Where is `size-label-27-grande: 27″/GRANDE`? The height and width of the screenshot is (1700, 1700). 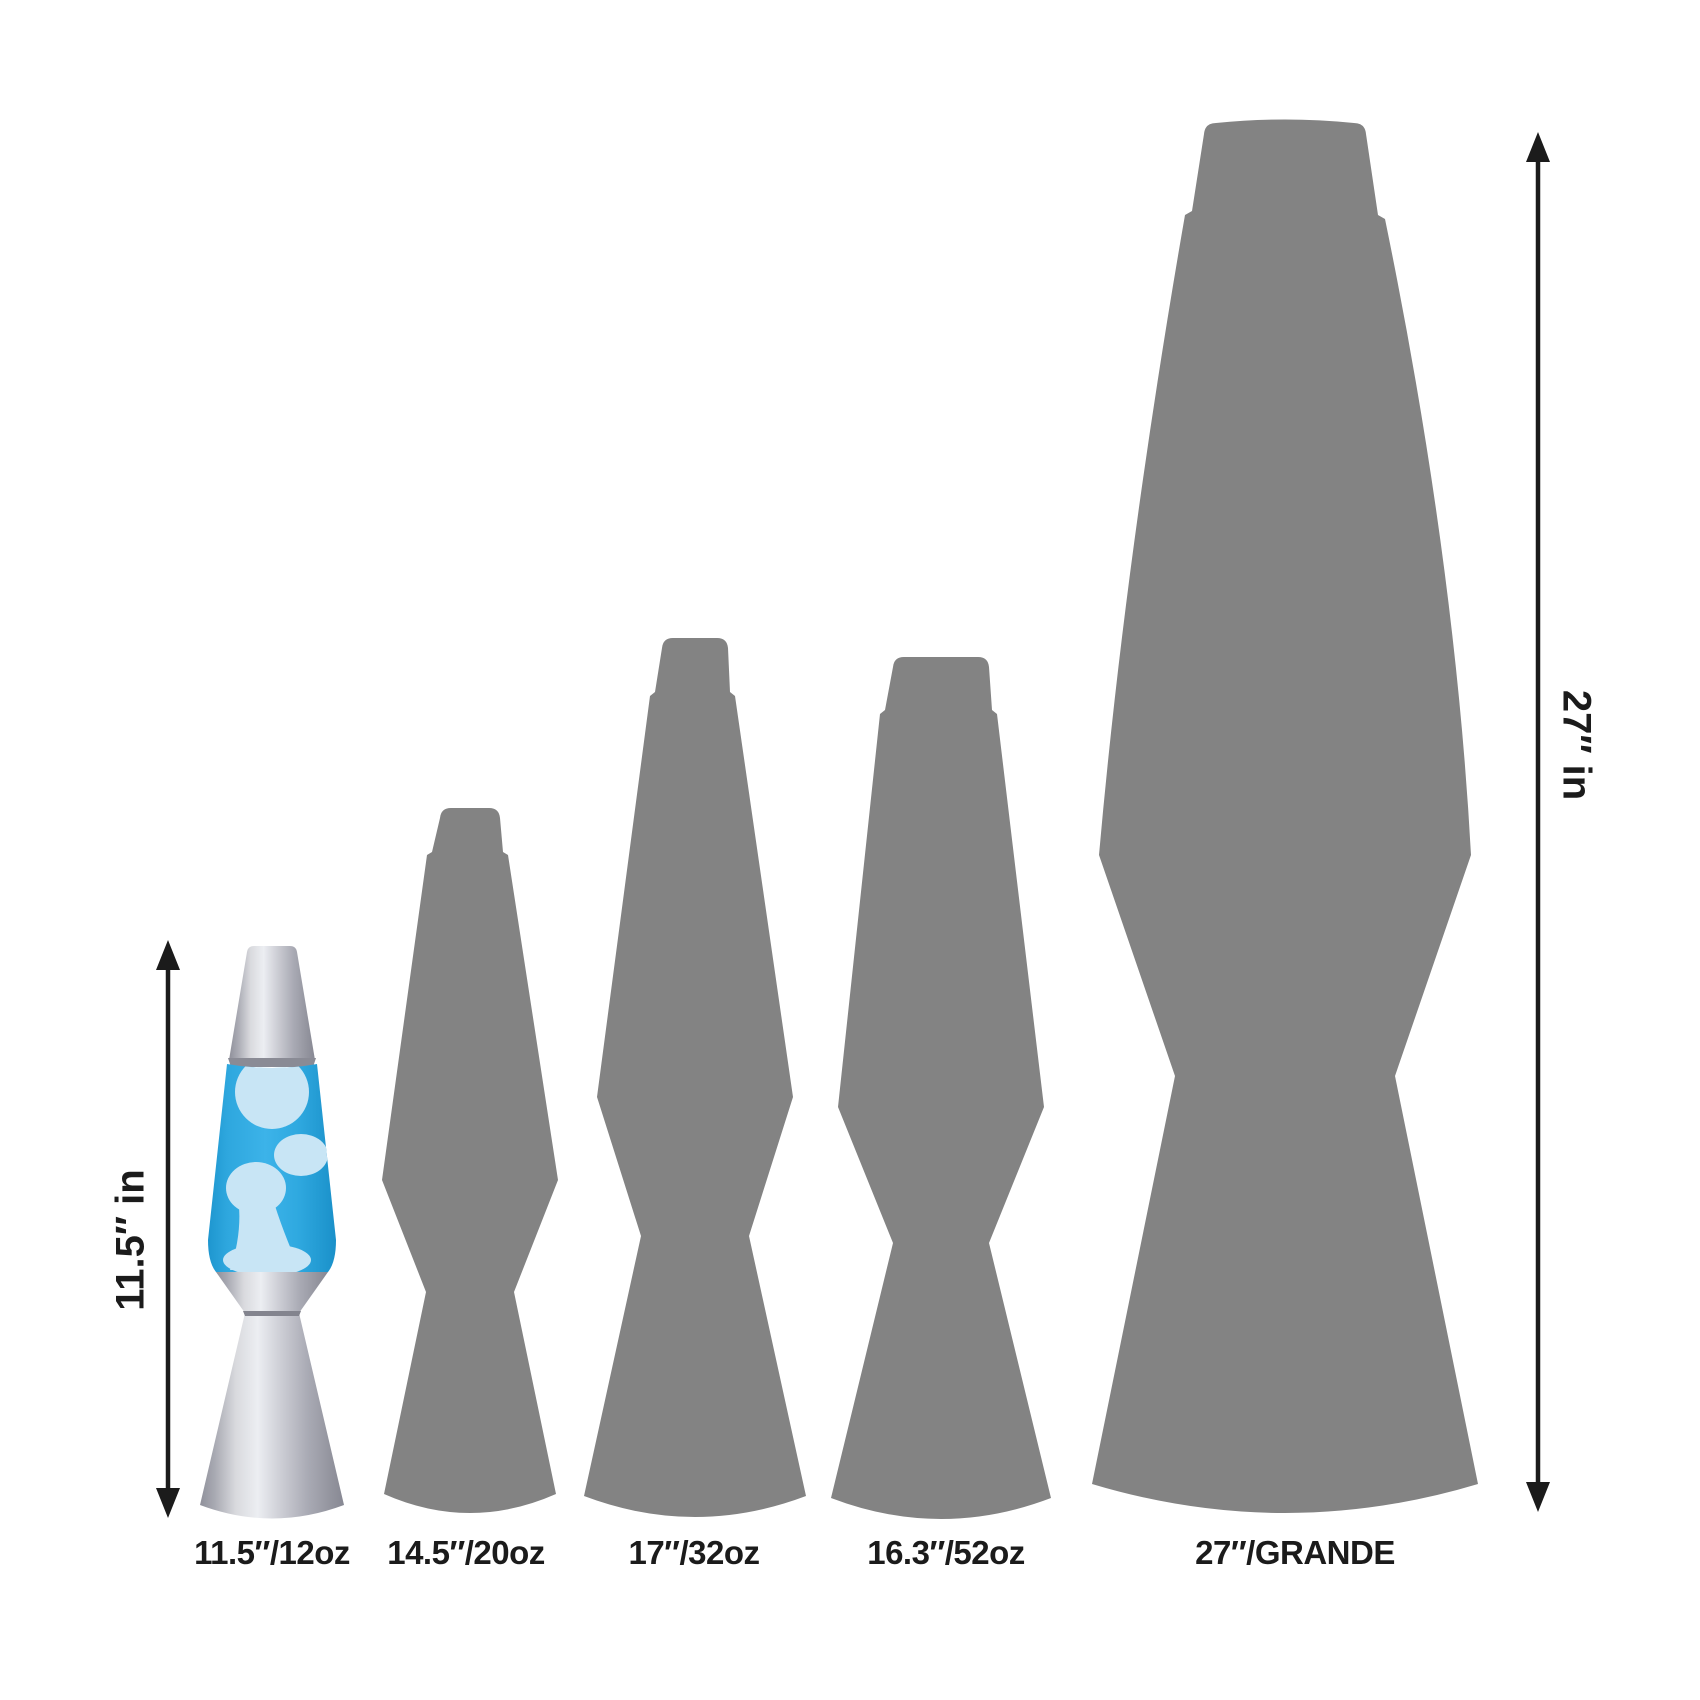
size-label-27-grande: 27″/GRANDE is located at coordinates (1295, 1552).